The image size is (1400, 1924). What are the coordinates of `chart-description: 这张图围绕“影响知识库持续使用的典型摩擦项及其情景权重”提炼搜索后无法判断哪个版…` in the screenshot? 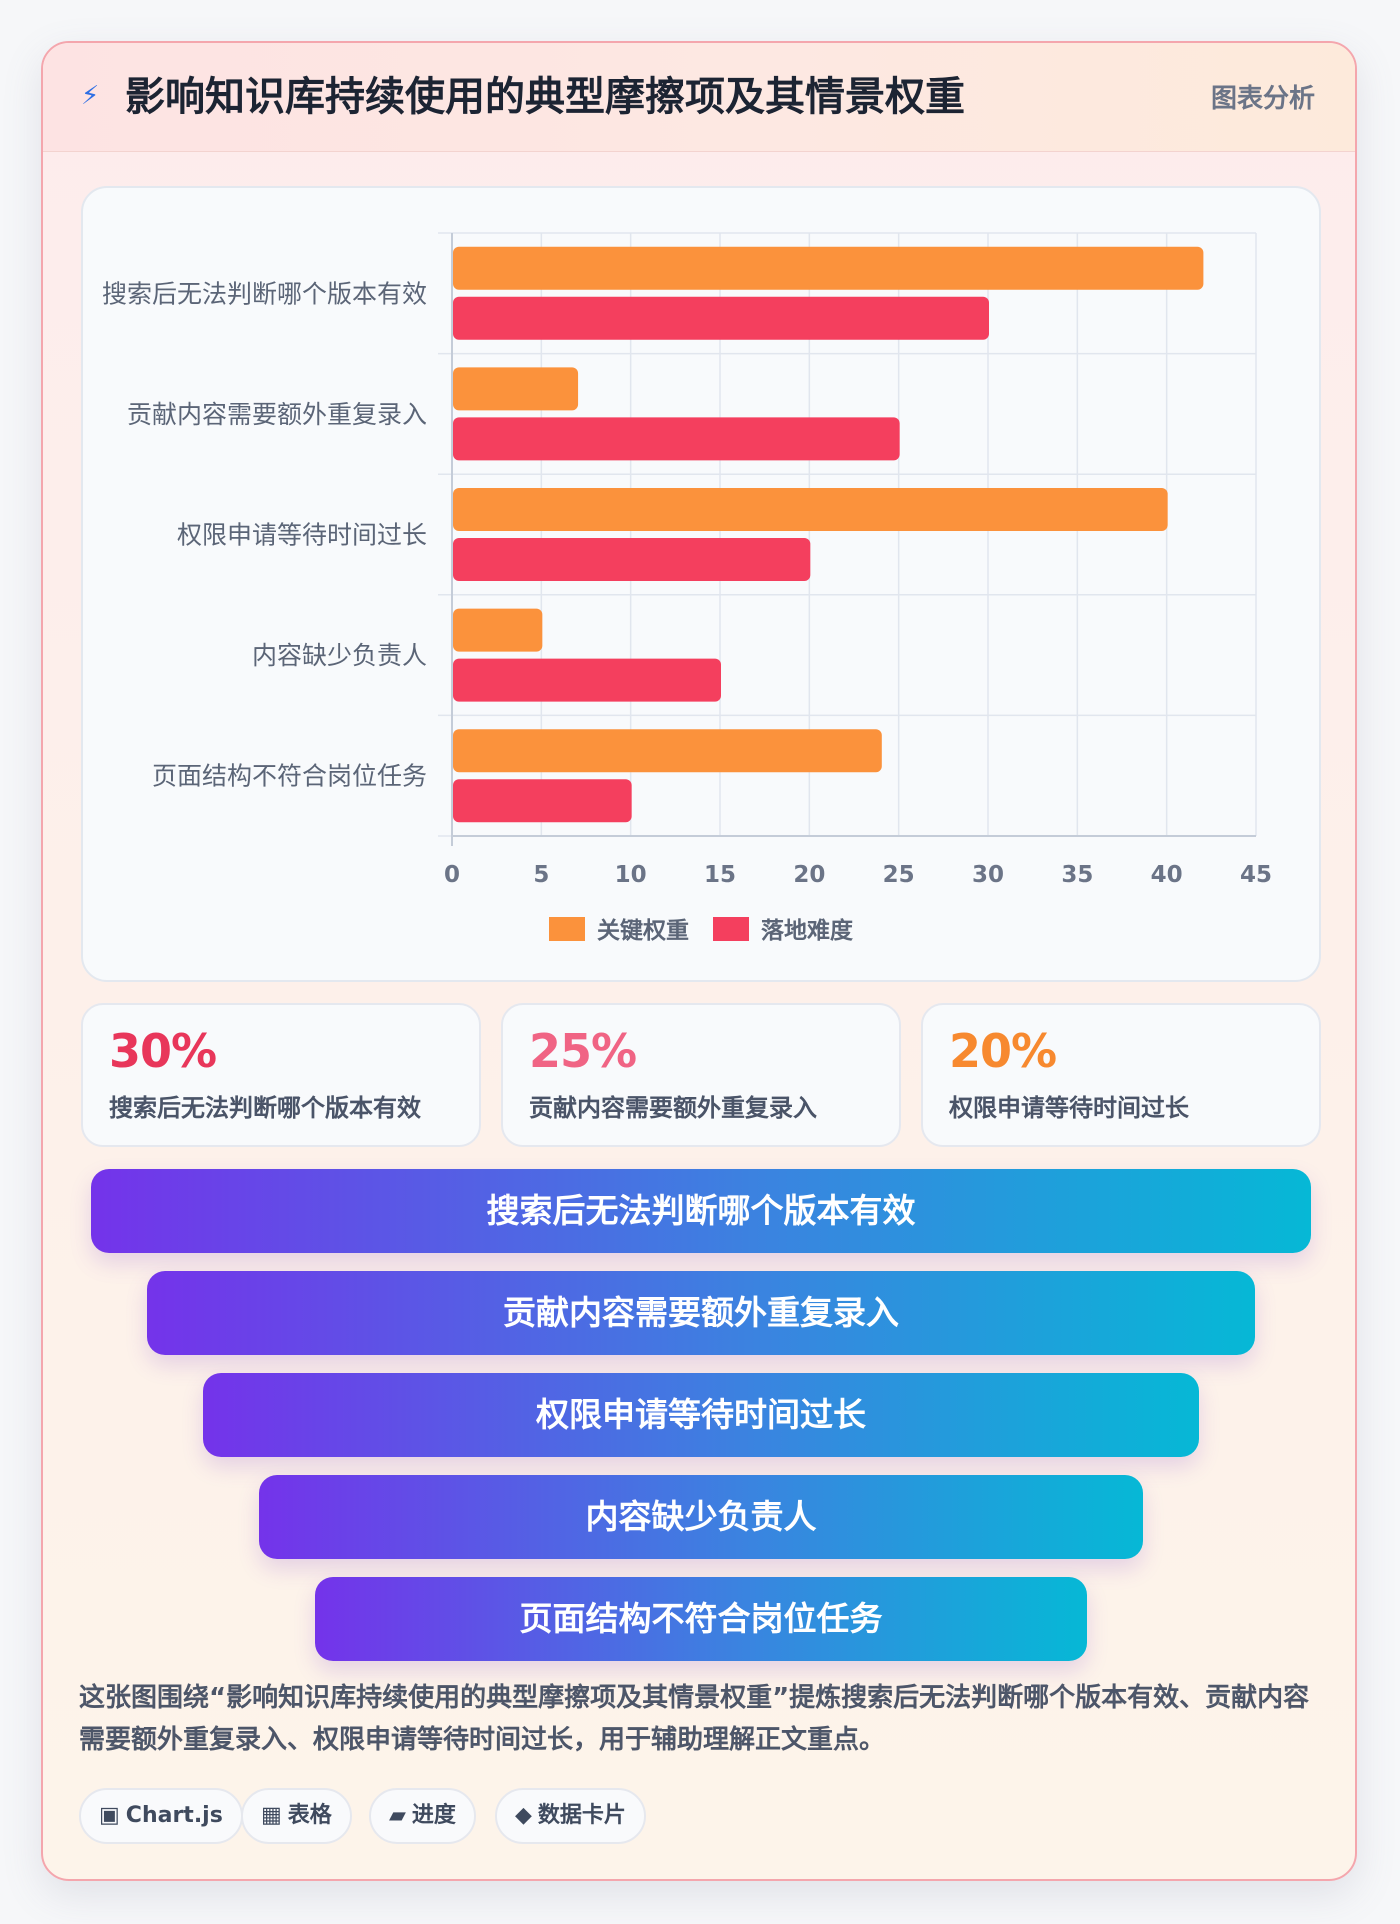 It's located at (694, 1719).